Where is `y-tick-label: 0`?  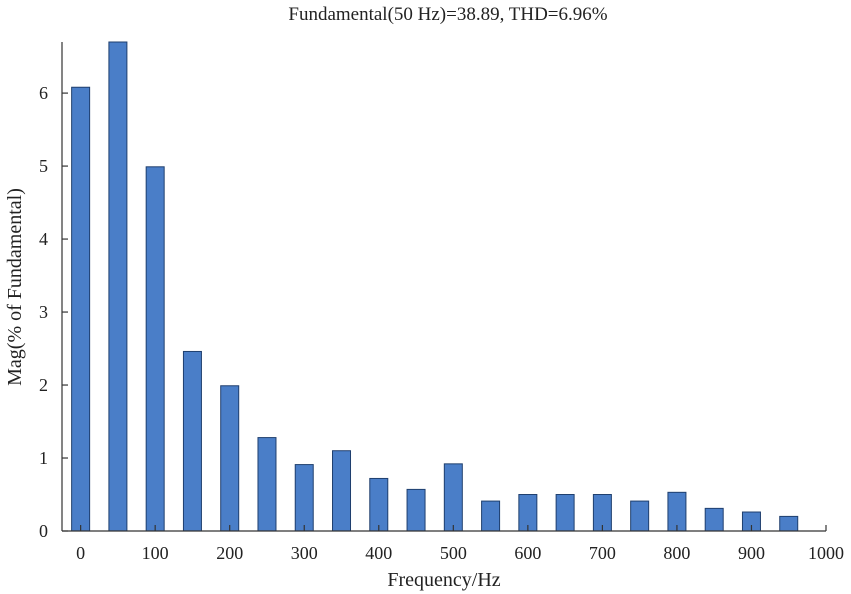
y-tick-label: 0 is located at coordinates (43, 531).